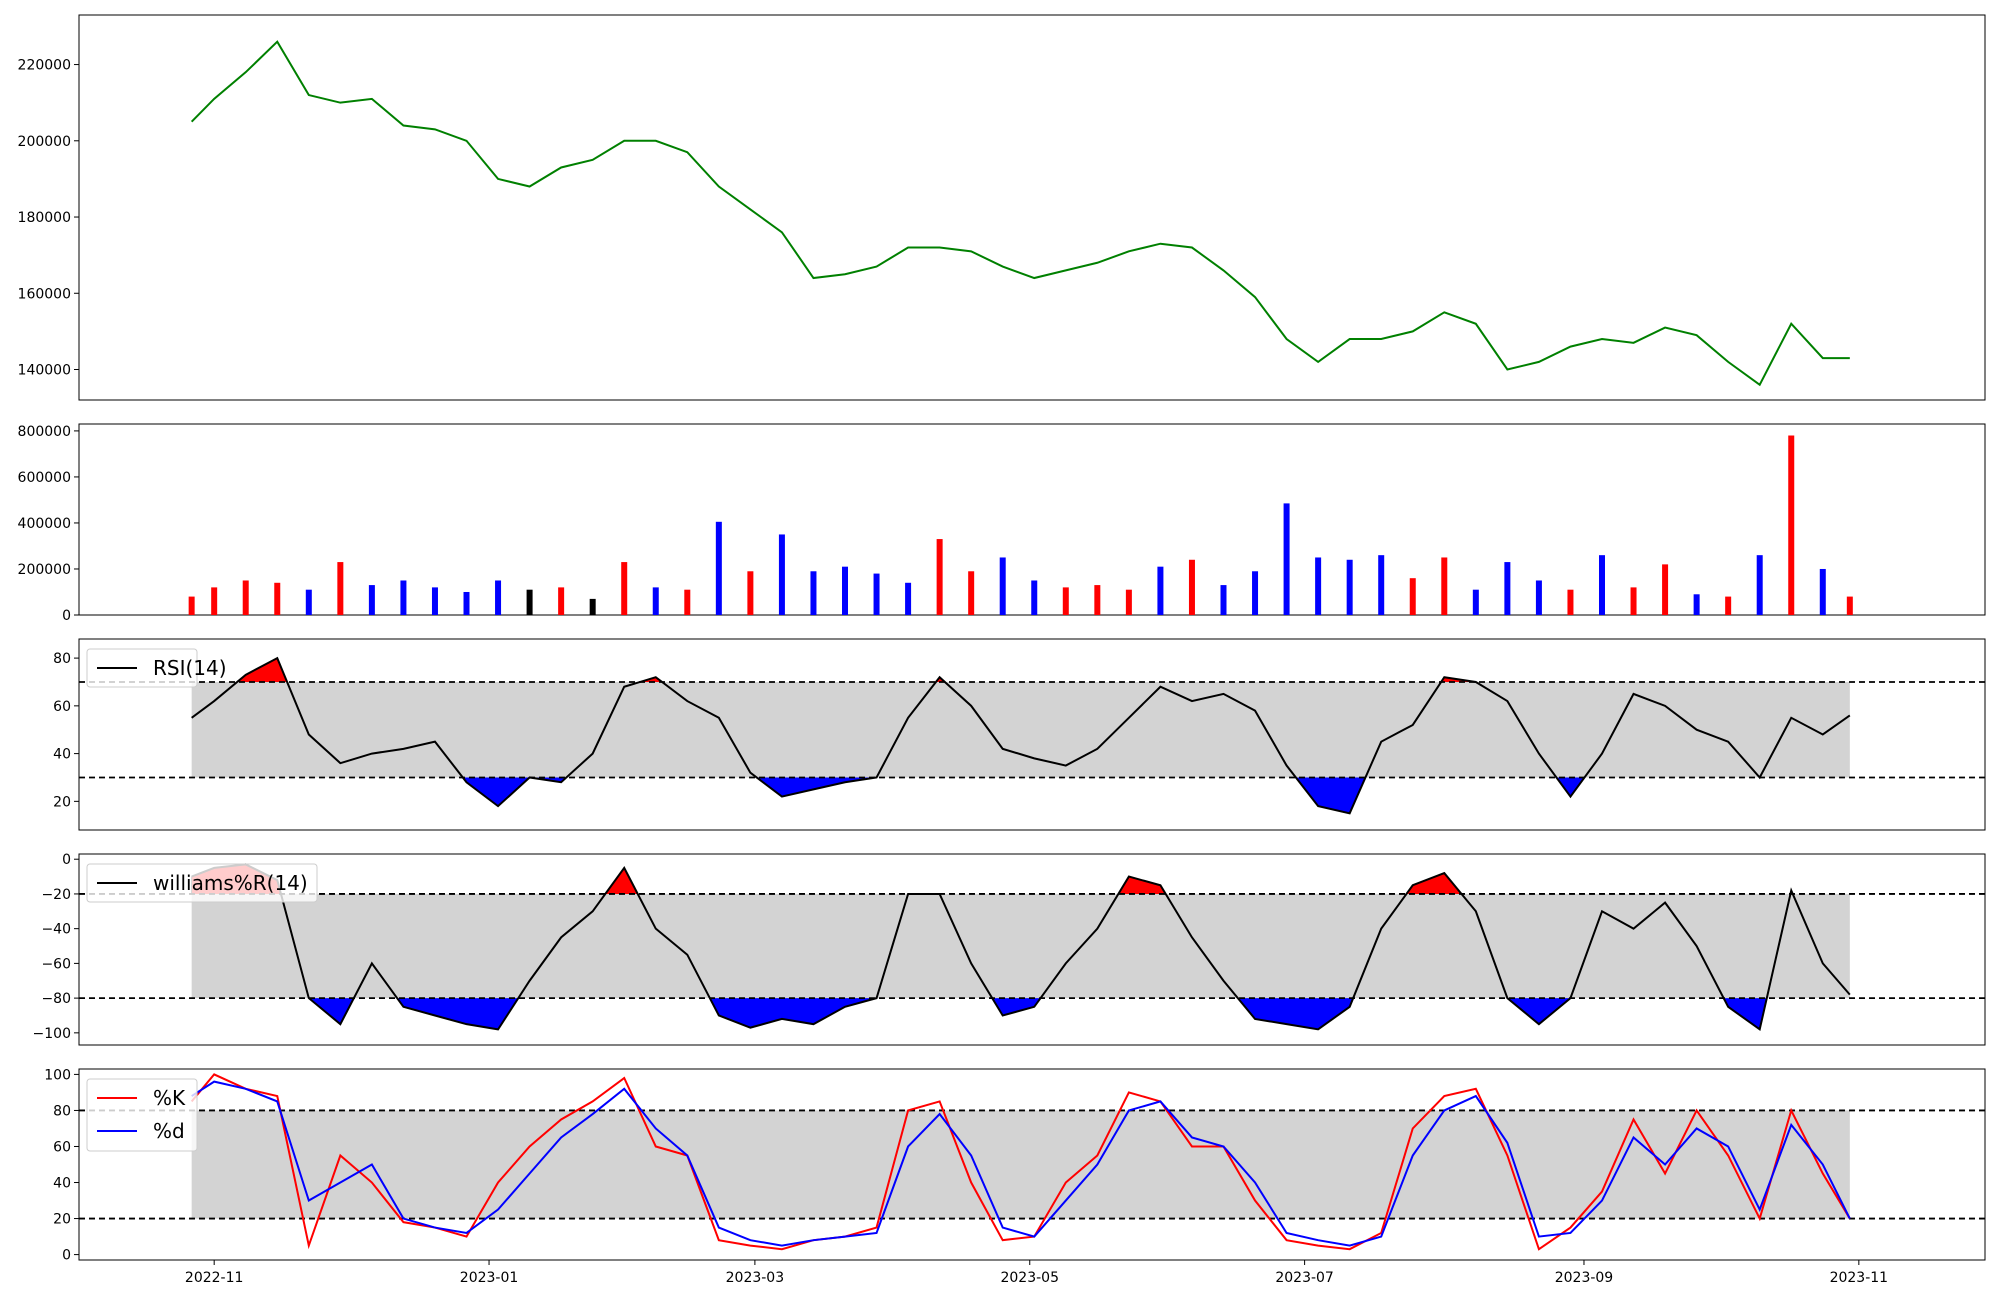  I want to click on x-tick-label: 2023-05, so click(1029, 1278).